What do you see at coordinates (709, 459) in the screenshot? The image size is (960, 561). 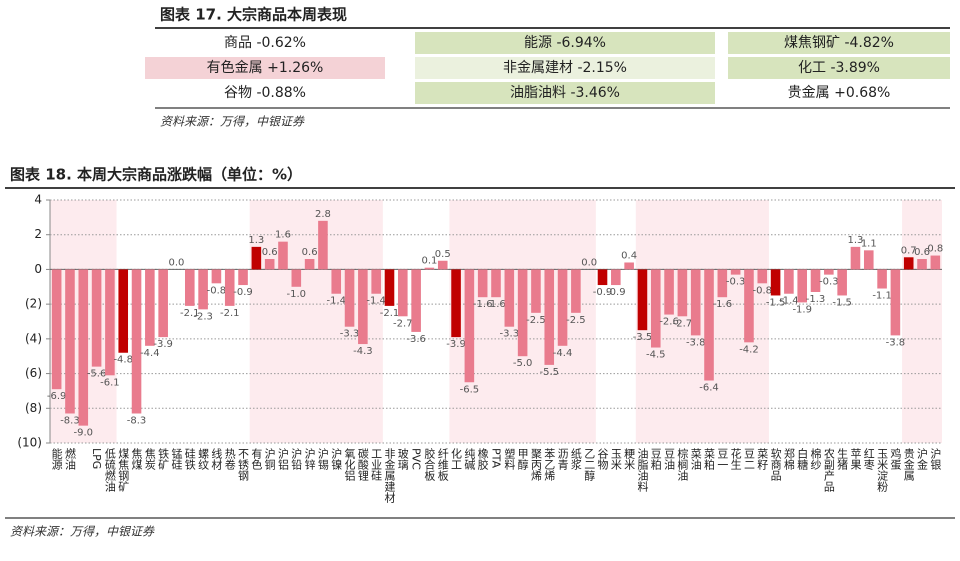 I see `x-tick-label: 菜粕` at bounding box center [709, 459].